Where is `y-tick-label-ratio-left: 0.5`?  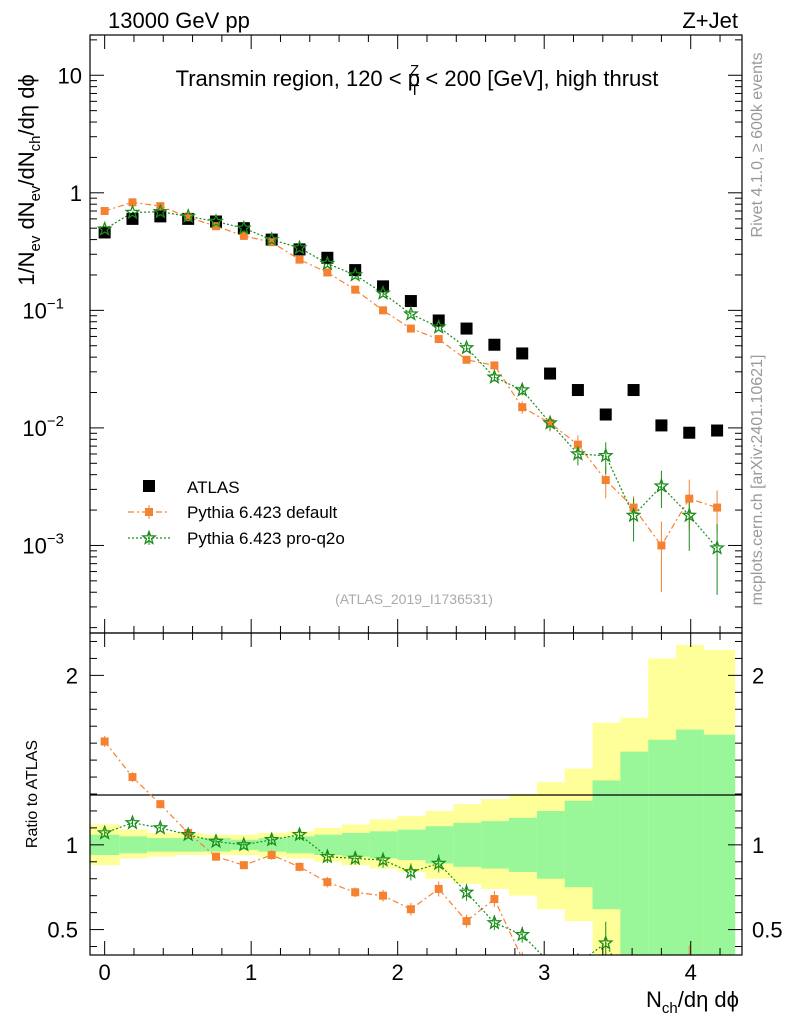 y-tick-label-ratio-left: 0.5 is located at coordinates (62, 930).